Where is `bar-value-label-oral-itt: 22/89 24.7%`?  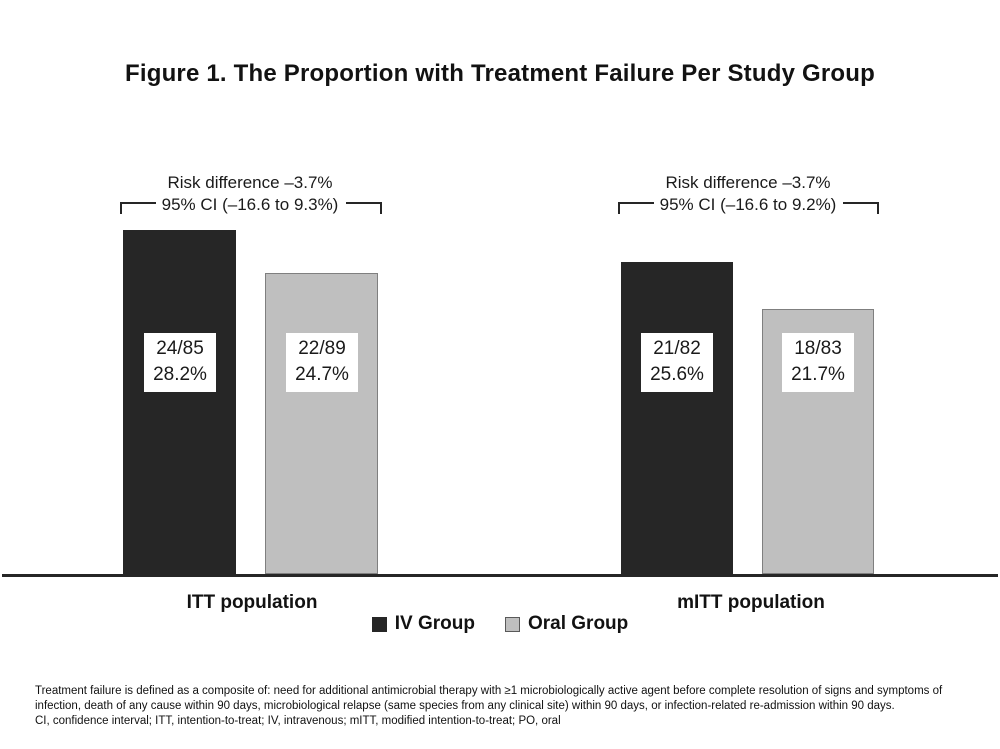
bar-value-label-oral-itt: 22/89 24.7% is located at coordinates (322, 363).